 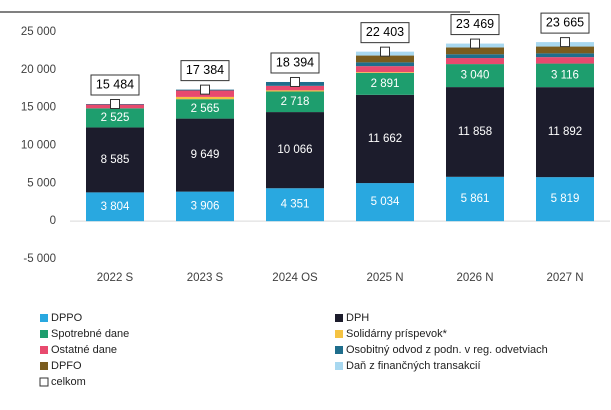 I want to click on x-tick-label: 2025 N, so click(x=384, y=278).